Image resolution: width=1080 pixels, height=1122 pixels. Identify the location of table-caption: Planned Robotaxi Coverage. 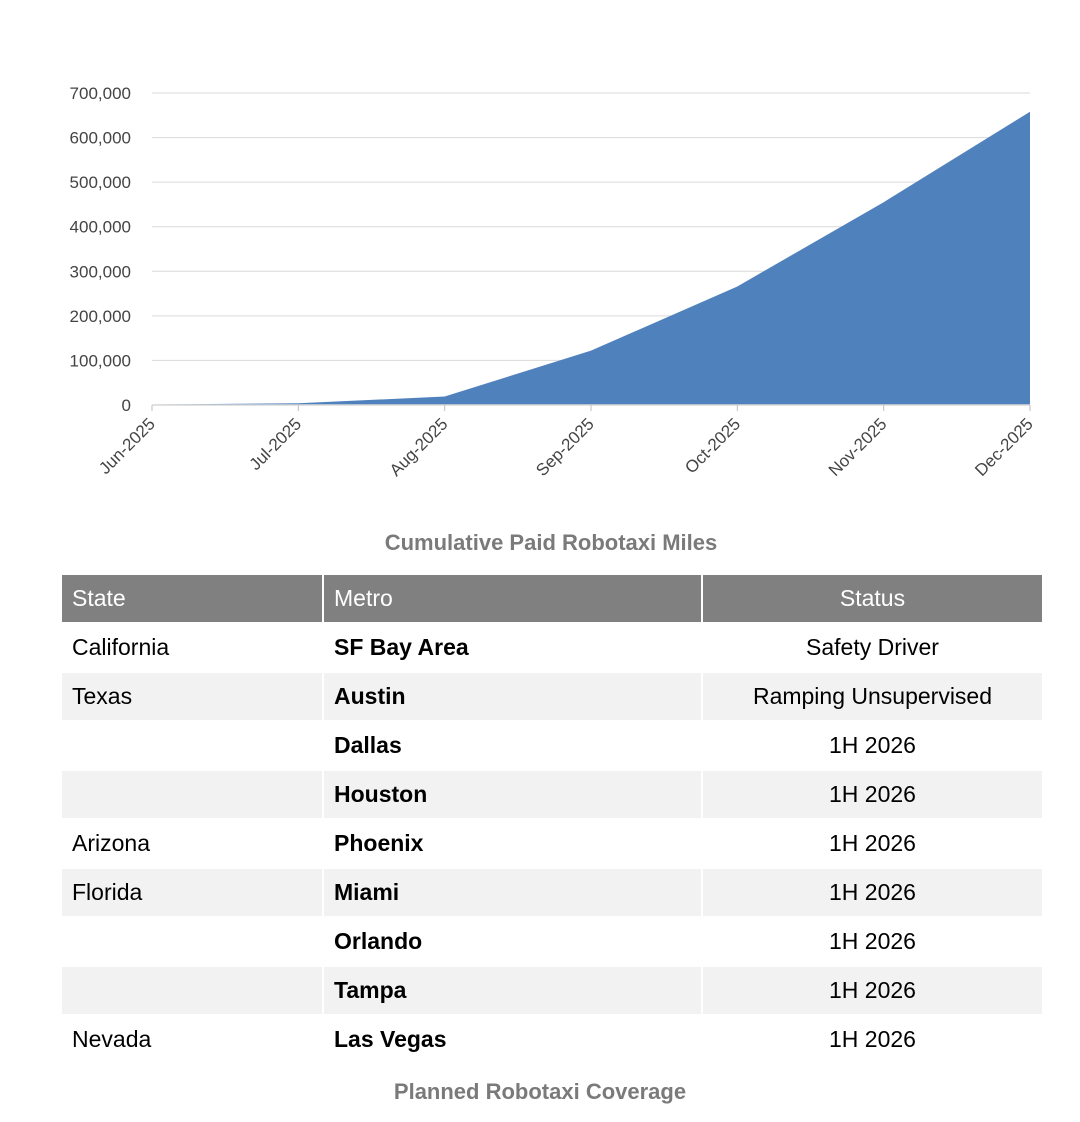
(540, 1091).